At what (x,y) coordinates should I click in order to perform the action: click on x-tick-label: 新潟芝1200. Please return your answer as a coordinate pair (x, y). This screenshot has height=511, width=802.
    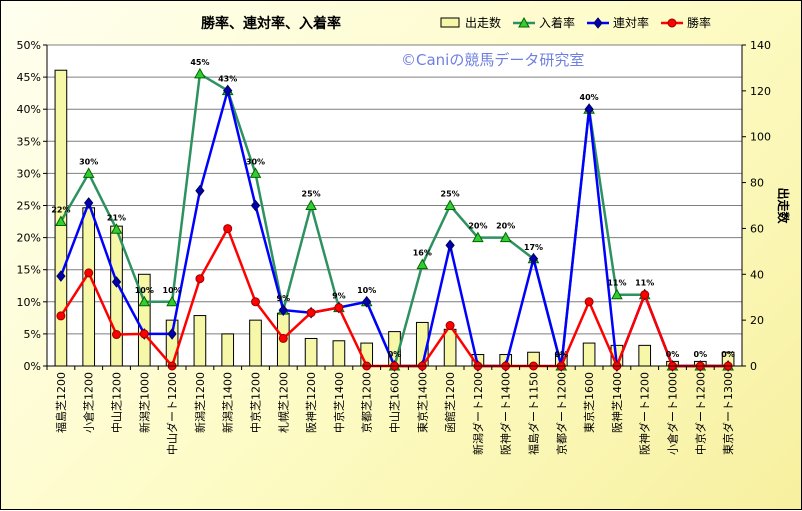
    Looking at the image, I should click on (200, 402).